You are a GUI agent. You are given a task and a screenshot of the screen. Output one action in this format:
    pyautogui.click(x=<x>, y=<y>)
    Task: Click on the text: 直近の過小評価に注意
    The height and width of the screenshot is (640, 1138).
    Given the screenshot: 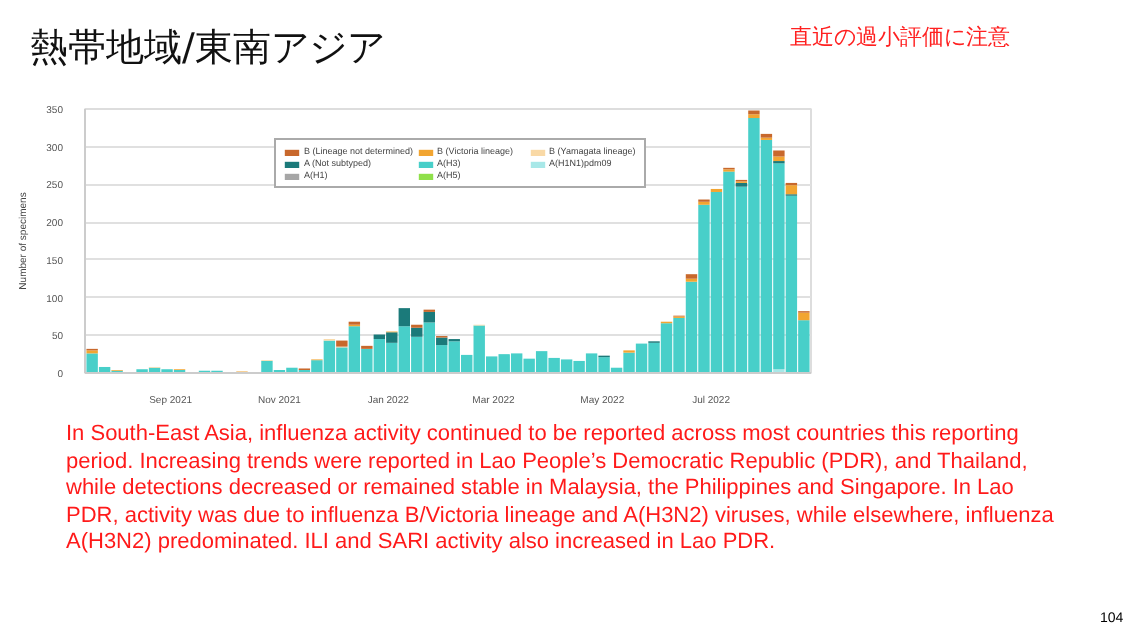 What is the action you would take?
    pyautogui.click(x=900, y=38)
    